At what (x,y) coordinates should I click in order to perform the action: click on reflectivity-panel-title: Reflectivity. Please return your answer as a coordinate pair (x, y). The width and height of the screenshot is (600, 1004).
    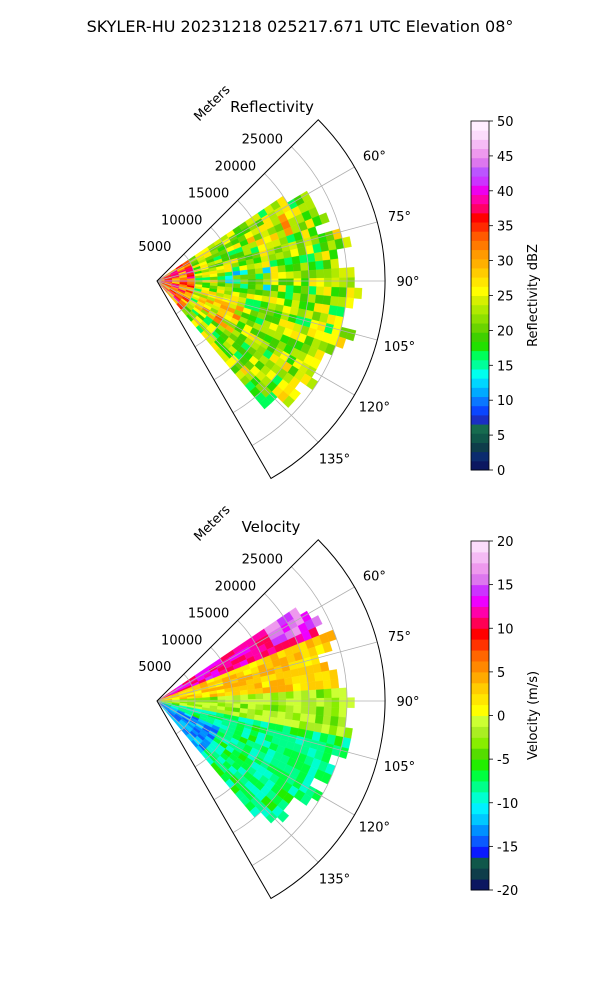
    Looking at the image, I should click on (272, 107).